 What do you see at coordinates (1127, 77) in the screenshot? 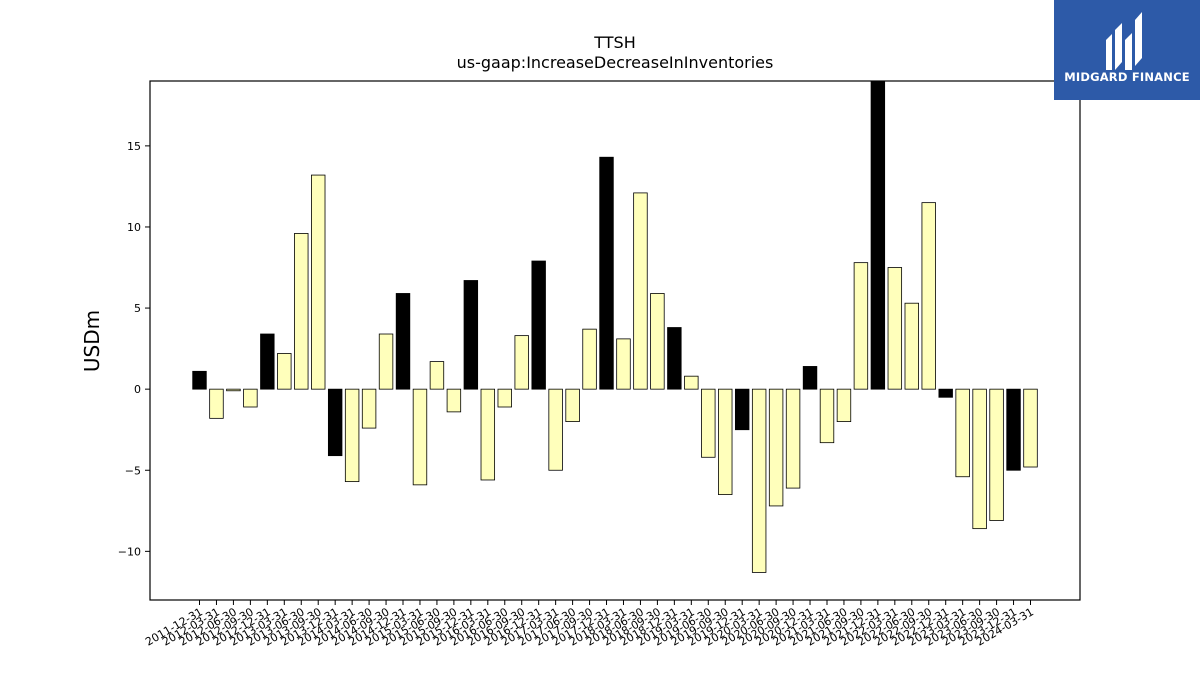
I see `brand-name: MIDGARD FINANCE` at bounding box center [1127, 77].